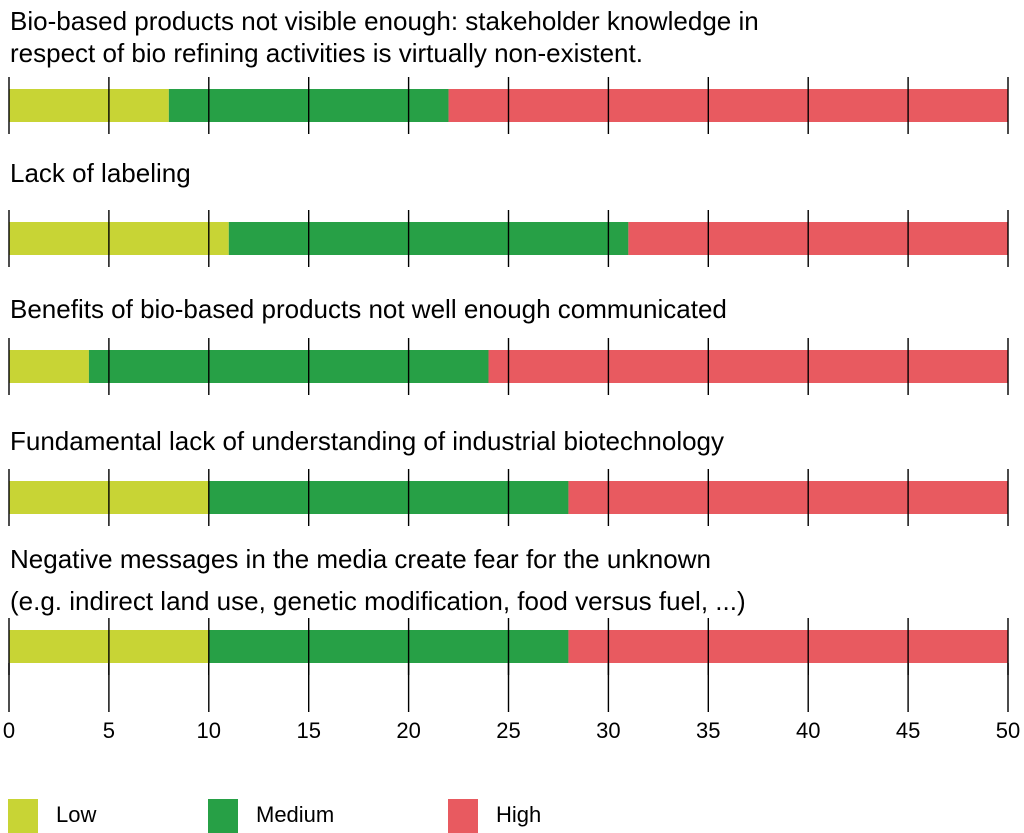  Describe the element at coordinates (23, 816) in the screenshot. I see `legend-swatch-low` at that location.